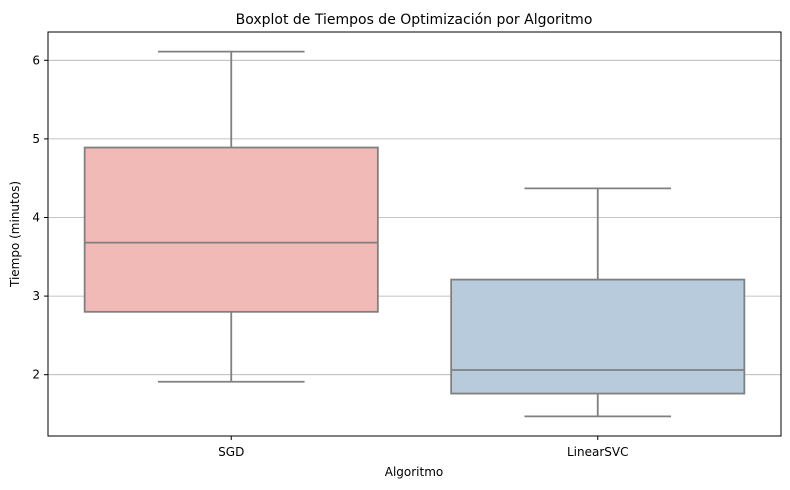 Image resolution: width=790 pixels, height=490 pixels. Describe the element at coordinates (36, 375) in the screenshot. I see `y-tick-label: 2` at that location.